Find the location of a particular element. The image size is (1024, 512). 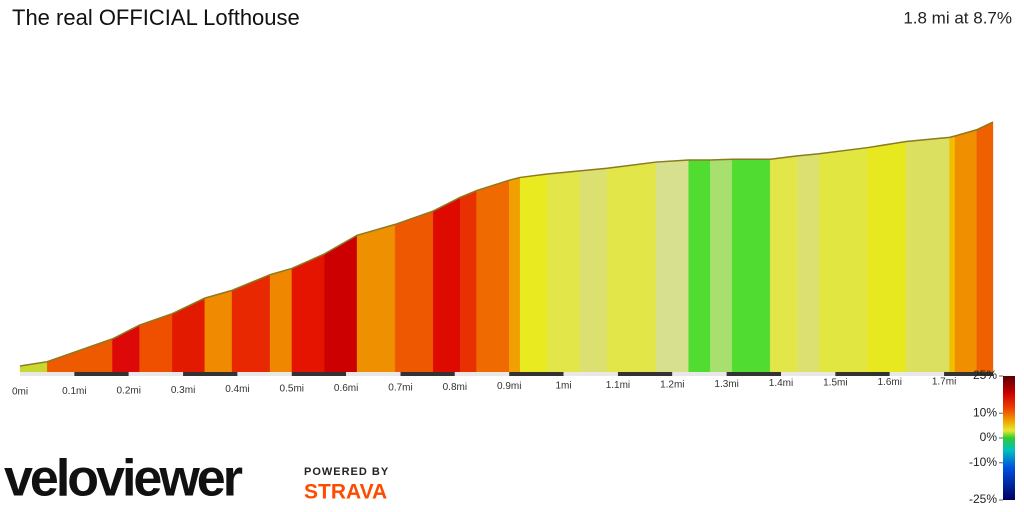

x-tick-label: 1.5mi is located at coordinates (835, 383).